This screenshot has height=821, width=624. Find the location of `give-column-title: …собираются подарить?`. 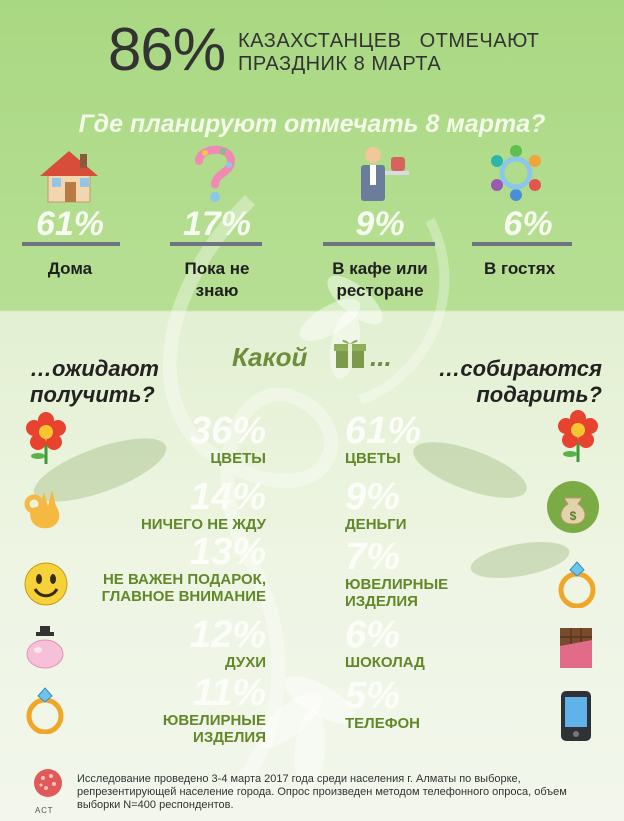

give-column-title: …собираются подарить? is located at coordinates (520, 382).